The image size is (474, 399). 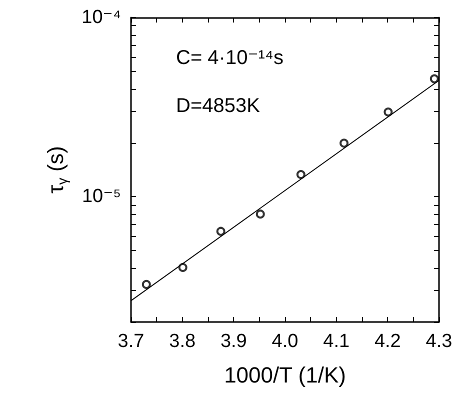 I want to click on x-tick-label: 4.2, so click(x=387, y=341).